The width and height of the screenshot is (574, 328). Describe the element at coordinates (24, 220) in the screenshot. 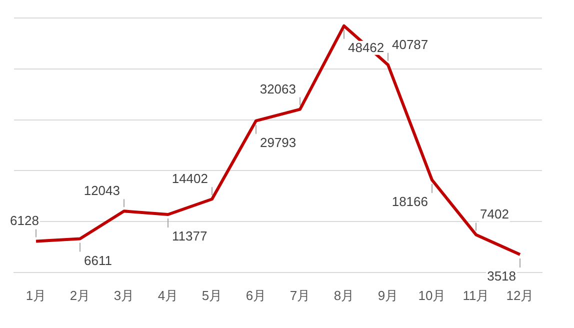

I see `data-label: 6128` at that location.